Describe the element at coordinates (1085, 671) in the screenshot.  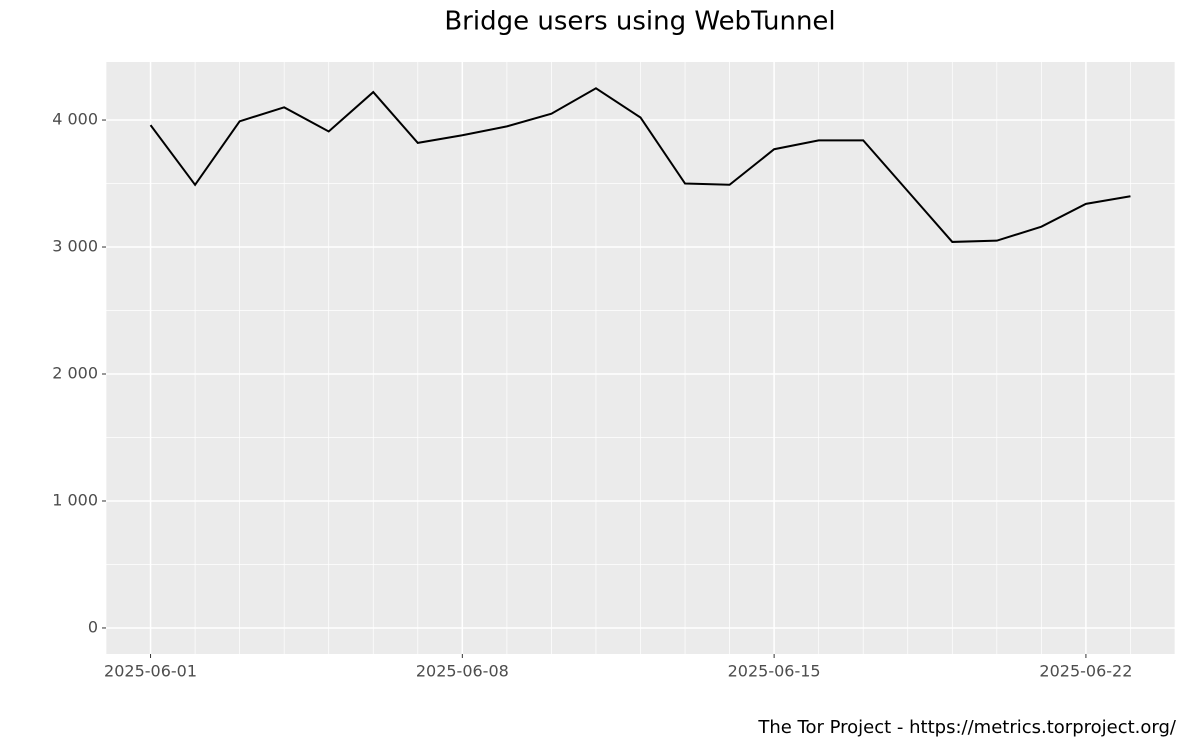
I see `x-tick-label: 2025-06-22` at that location.